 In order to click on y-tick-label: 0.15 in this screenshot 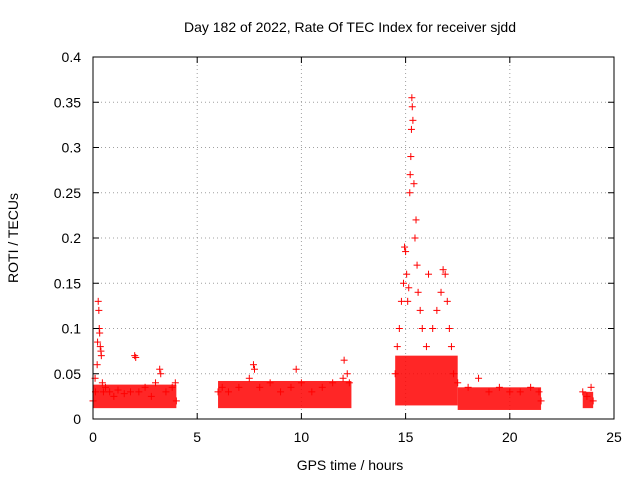, I will do `click(67, 283)`.